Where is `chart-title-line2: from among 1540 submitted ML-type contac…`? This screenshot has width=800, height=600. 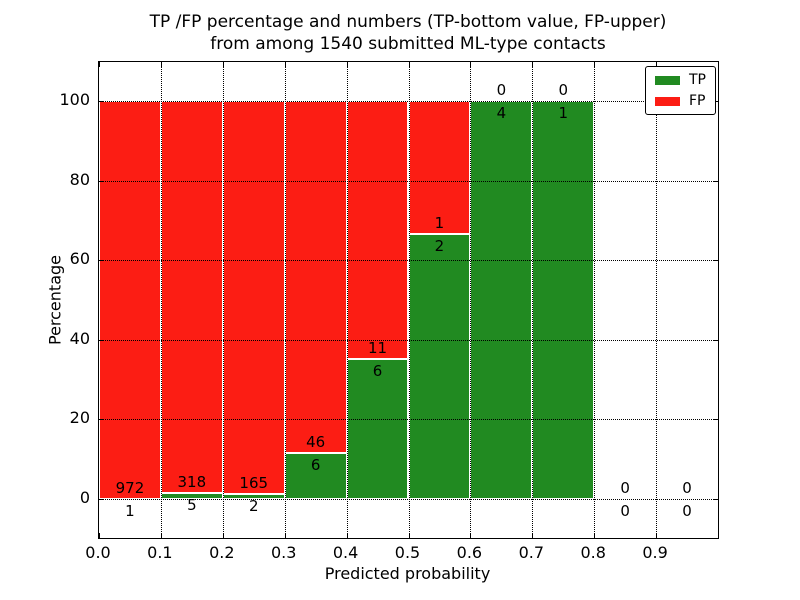 chart-title-line2: from among 1540 submitted ML-type contac… is located at coordinates (408, 44).